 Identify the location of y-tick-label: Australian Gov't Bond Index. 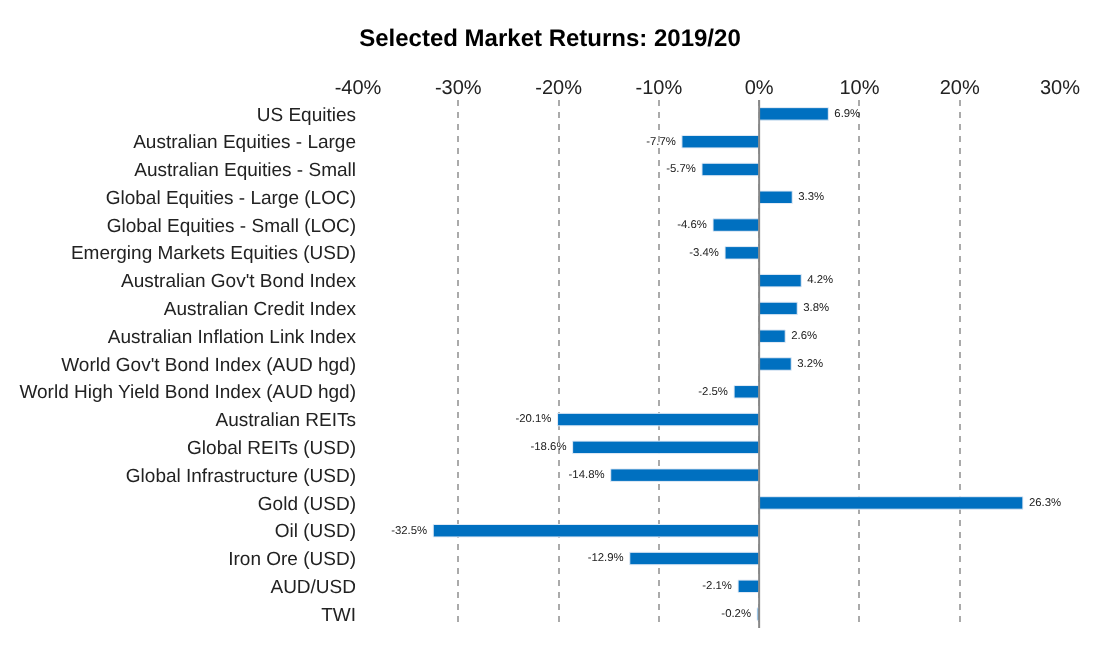
(239, 282).